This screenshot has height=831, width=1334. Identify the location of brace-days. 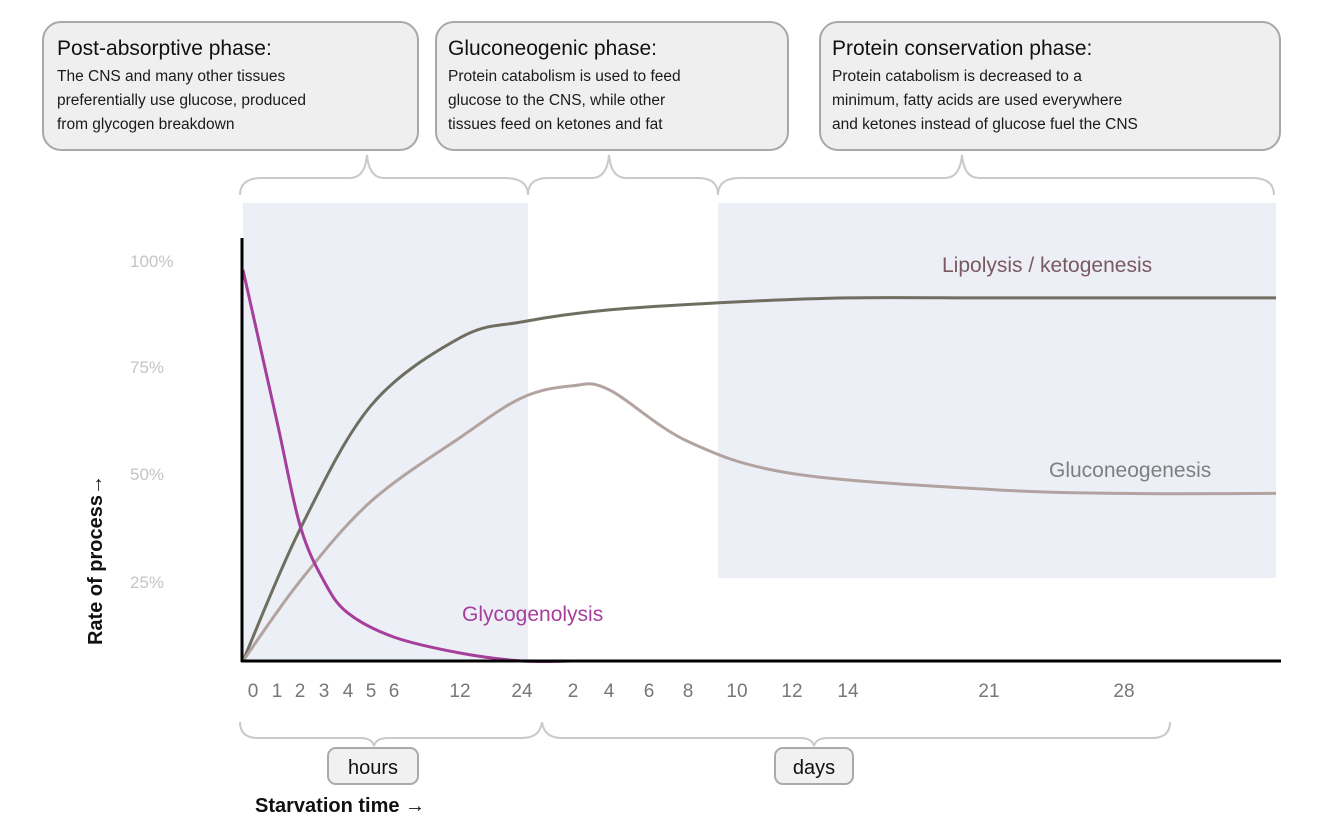
(856, 734).